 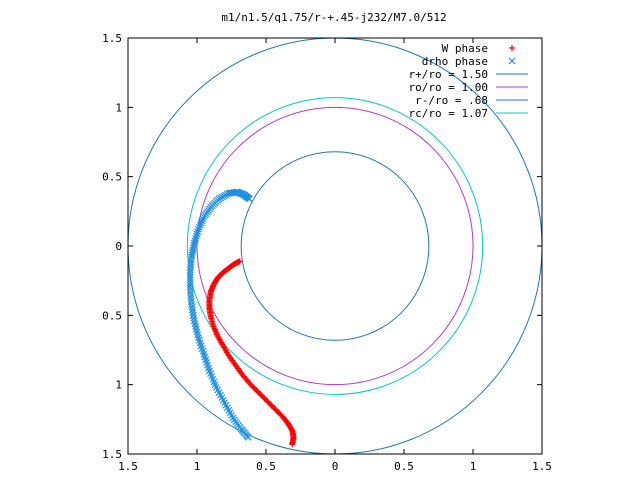 I want to click on legend-label-4: r-/ro = .68, so click(x=451, y=100).